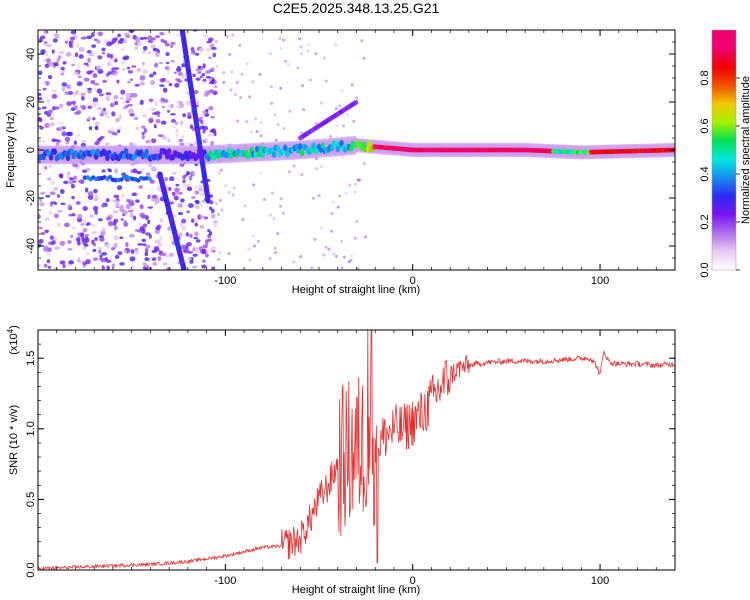 Image resolution: width=750 pixels, height=600 pixels. Describe the element at coordinates (600, 281) in the screenshot. I see `x-tick-label: 100` at that location.